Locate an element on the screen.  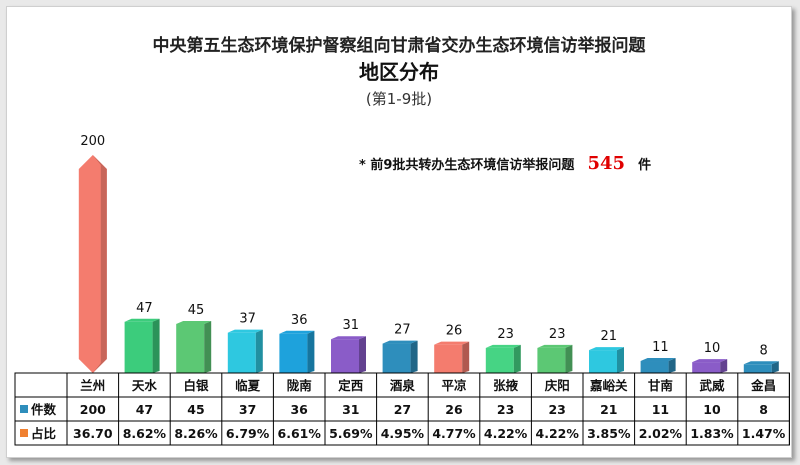
bar-2-side is located at coordinates (156, 345).